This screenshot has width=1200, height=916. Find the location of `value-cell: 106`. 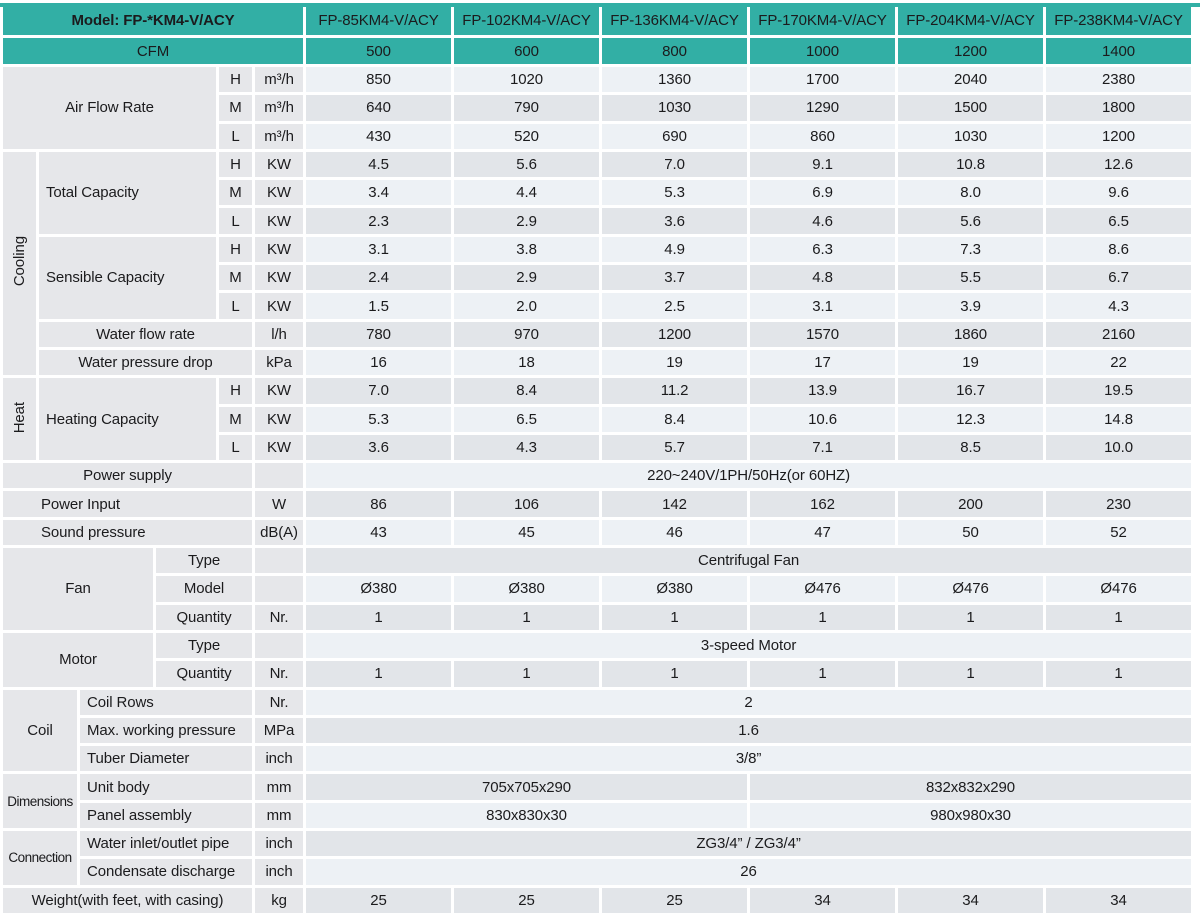

value-cell: 106 is located at coordinates (527, 504).